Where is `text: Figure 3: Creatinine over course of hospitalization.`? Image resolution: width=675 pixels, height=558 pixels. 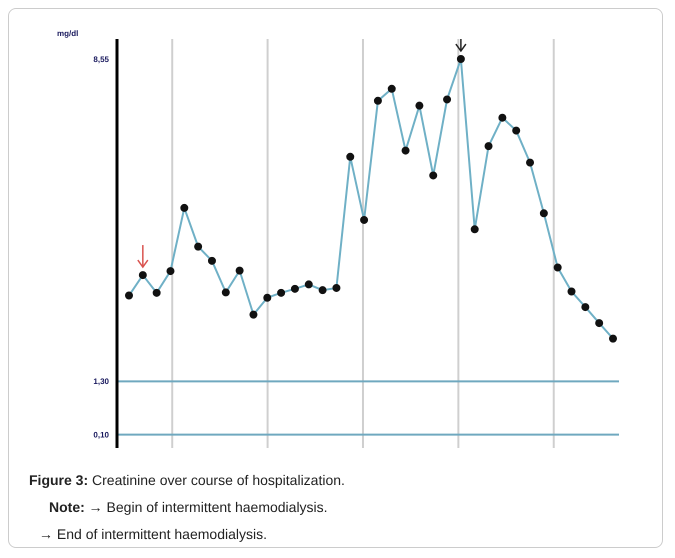
text: Figure 3: Creatinine over course of hospitalization. is located at coordinates (187, 480).